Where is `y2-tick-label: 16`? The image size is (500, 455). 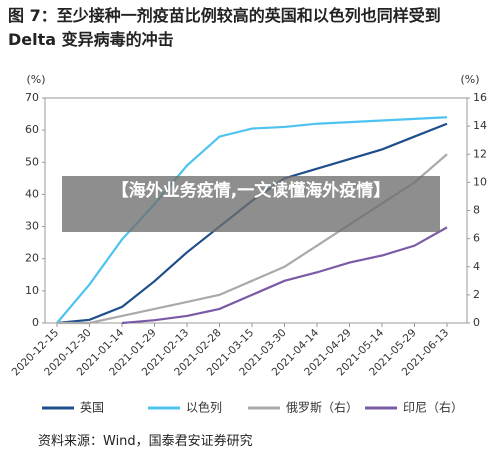 y2-tick-label: 16 is located at coordinates (480, 97).